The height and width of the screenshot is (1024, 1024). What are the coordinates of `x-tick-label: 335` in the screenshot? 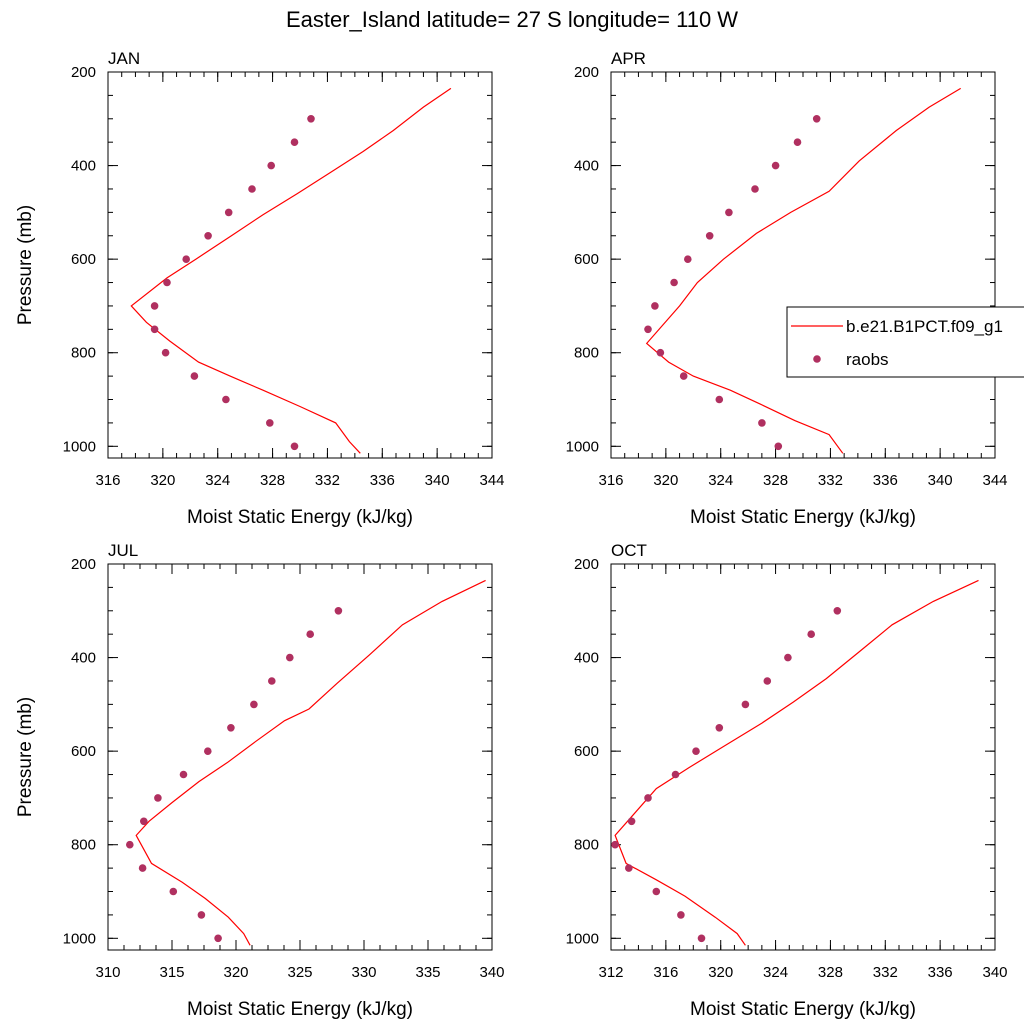 It's located at (427, 972).